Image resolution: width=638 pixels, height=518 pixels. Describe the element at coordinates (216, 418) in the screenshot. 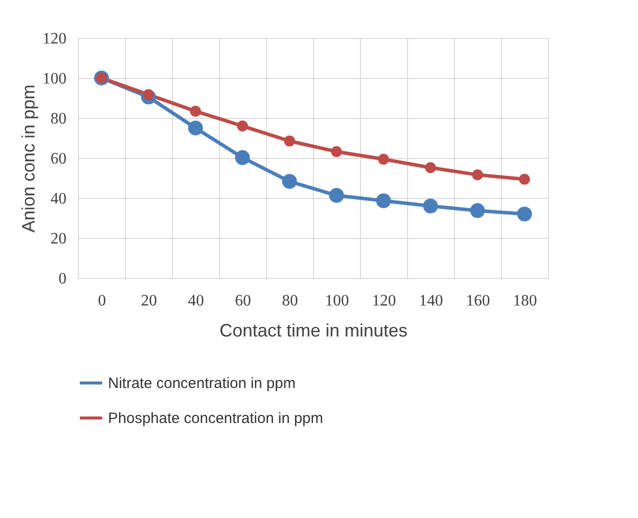

I see `legend-label: Phosphate concentration in ppm` at that location.